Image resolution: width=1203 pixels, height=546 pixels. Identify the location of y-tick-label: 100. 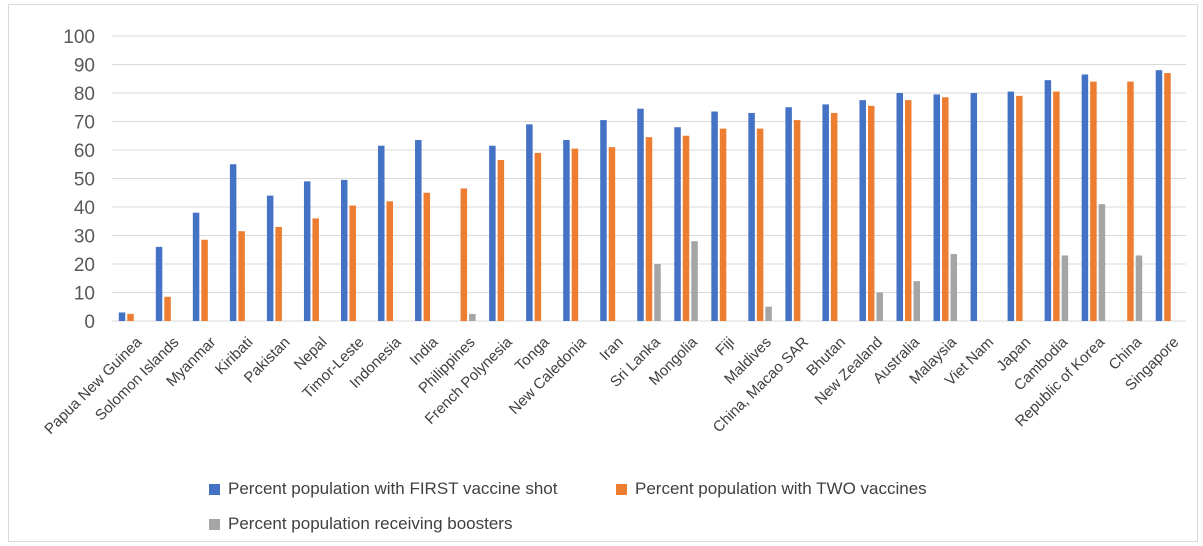
(79, 37).